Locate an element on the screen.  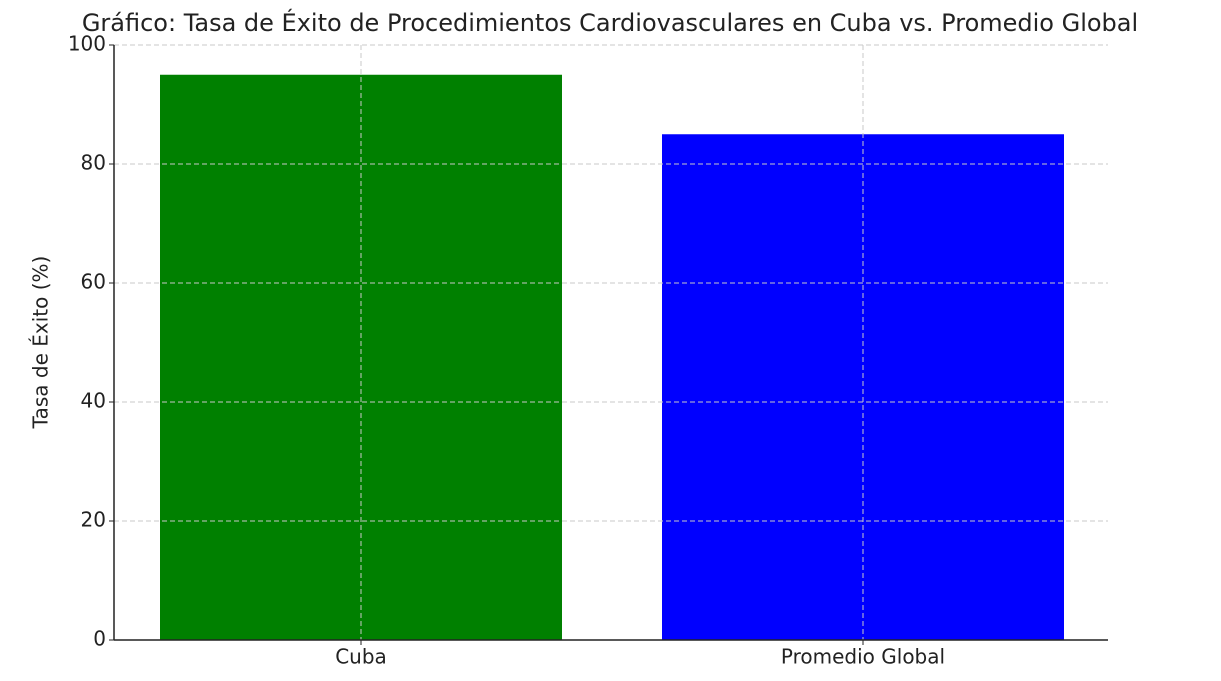
y-tick-label: 40 is located at coordinates (93, 401).